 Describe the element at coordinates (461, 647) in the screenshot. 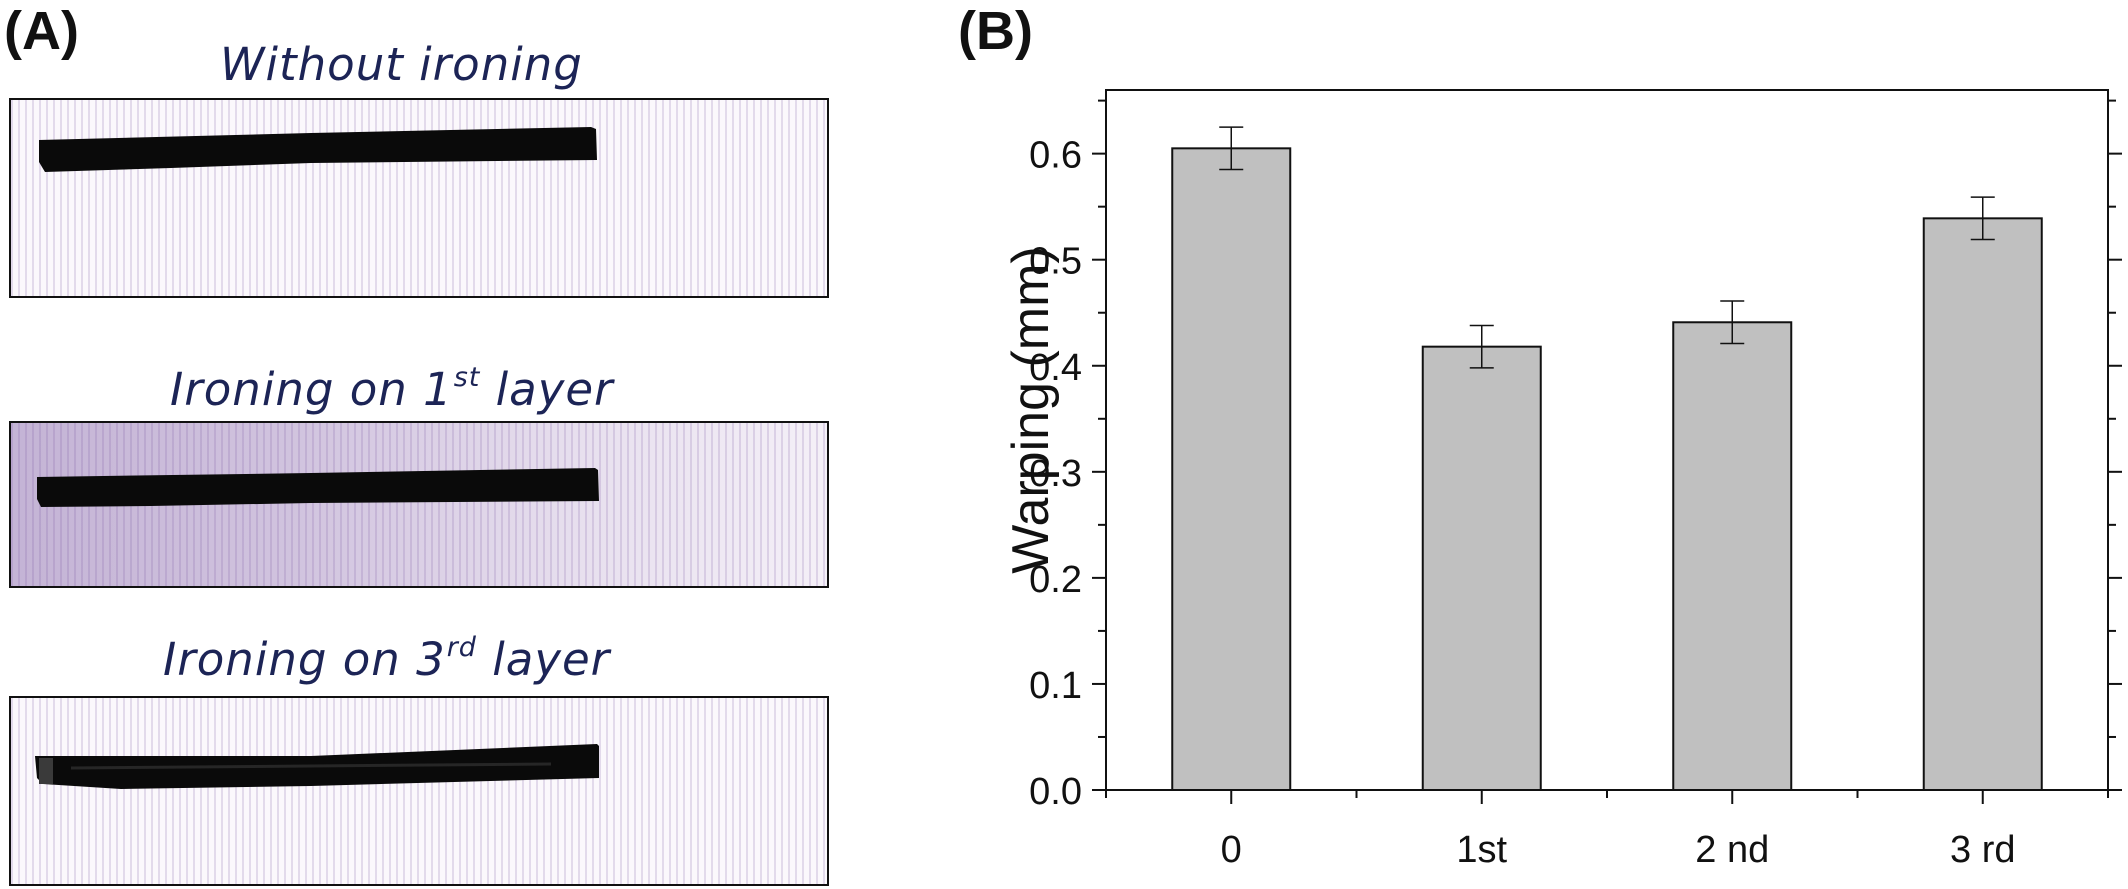

I see `caption-superscript: rd` at that location.